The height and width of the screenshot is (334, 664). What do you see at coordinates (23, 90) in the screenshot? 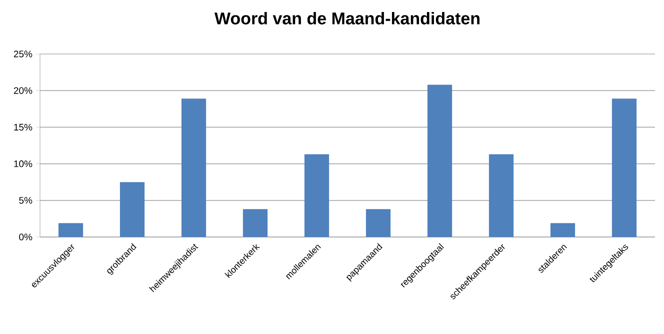
I see `y-tick-label: 20%` at bounding box center [23, 90].